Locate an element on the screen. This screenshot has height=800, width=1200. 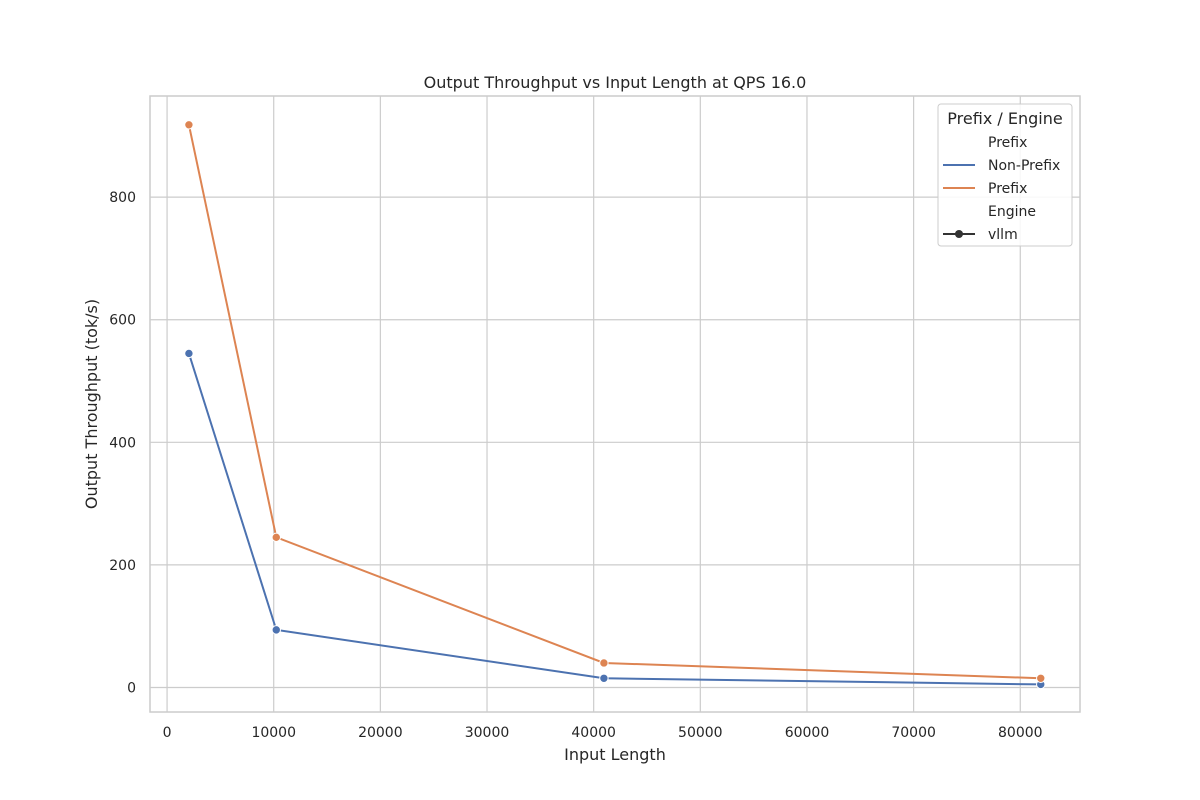
y-tick-label: 400 is located at coordinates (122, 443).